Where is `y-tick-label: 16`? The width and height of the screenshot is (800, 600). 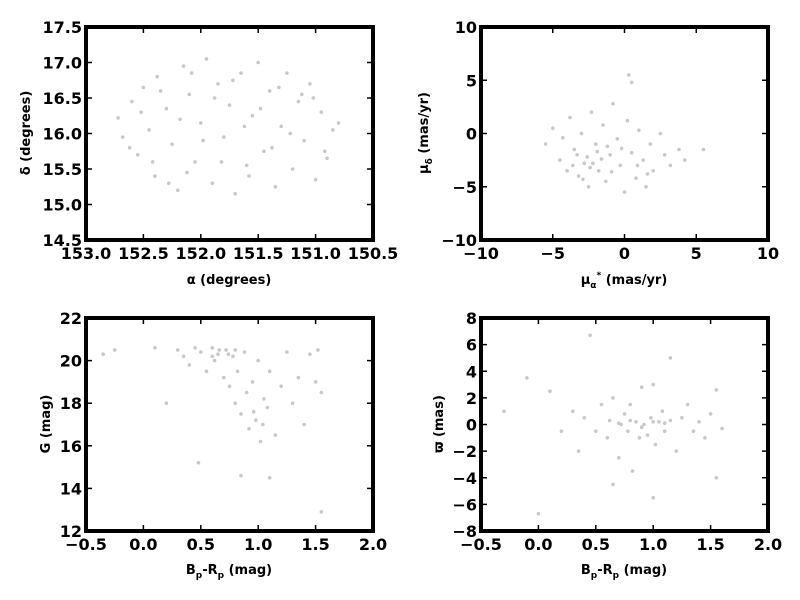 y-tick-label: 16 is located at coordinates (71, 446).